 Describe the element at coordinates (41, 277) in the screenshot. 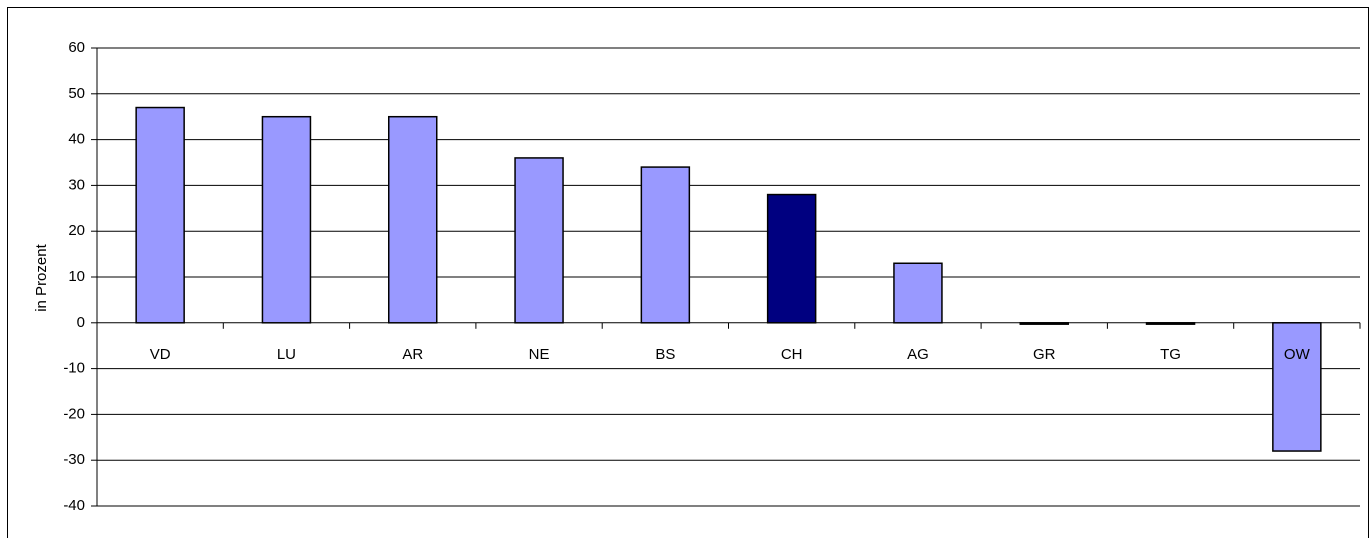

I see `y-axis-label: in Prozent` at that location.